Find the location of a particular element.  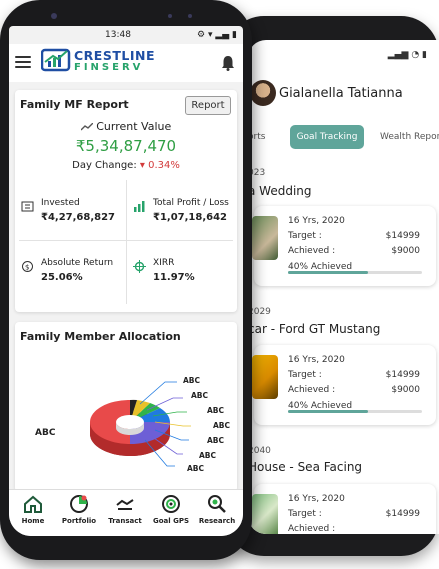

grid-divider-vertical is located at coordinates (126, 242).